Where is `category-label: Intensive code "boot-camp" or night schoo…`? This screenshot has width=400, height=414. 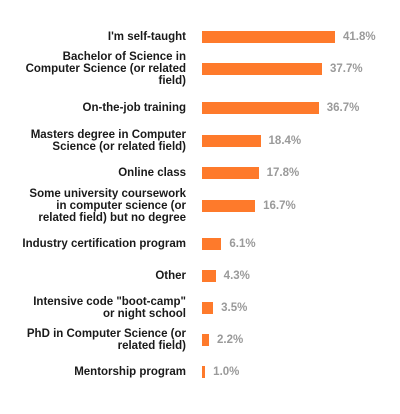
category-label: Intensive code "boot-camp" or night schoo… is located at coordinates (93, 308).